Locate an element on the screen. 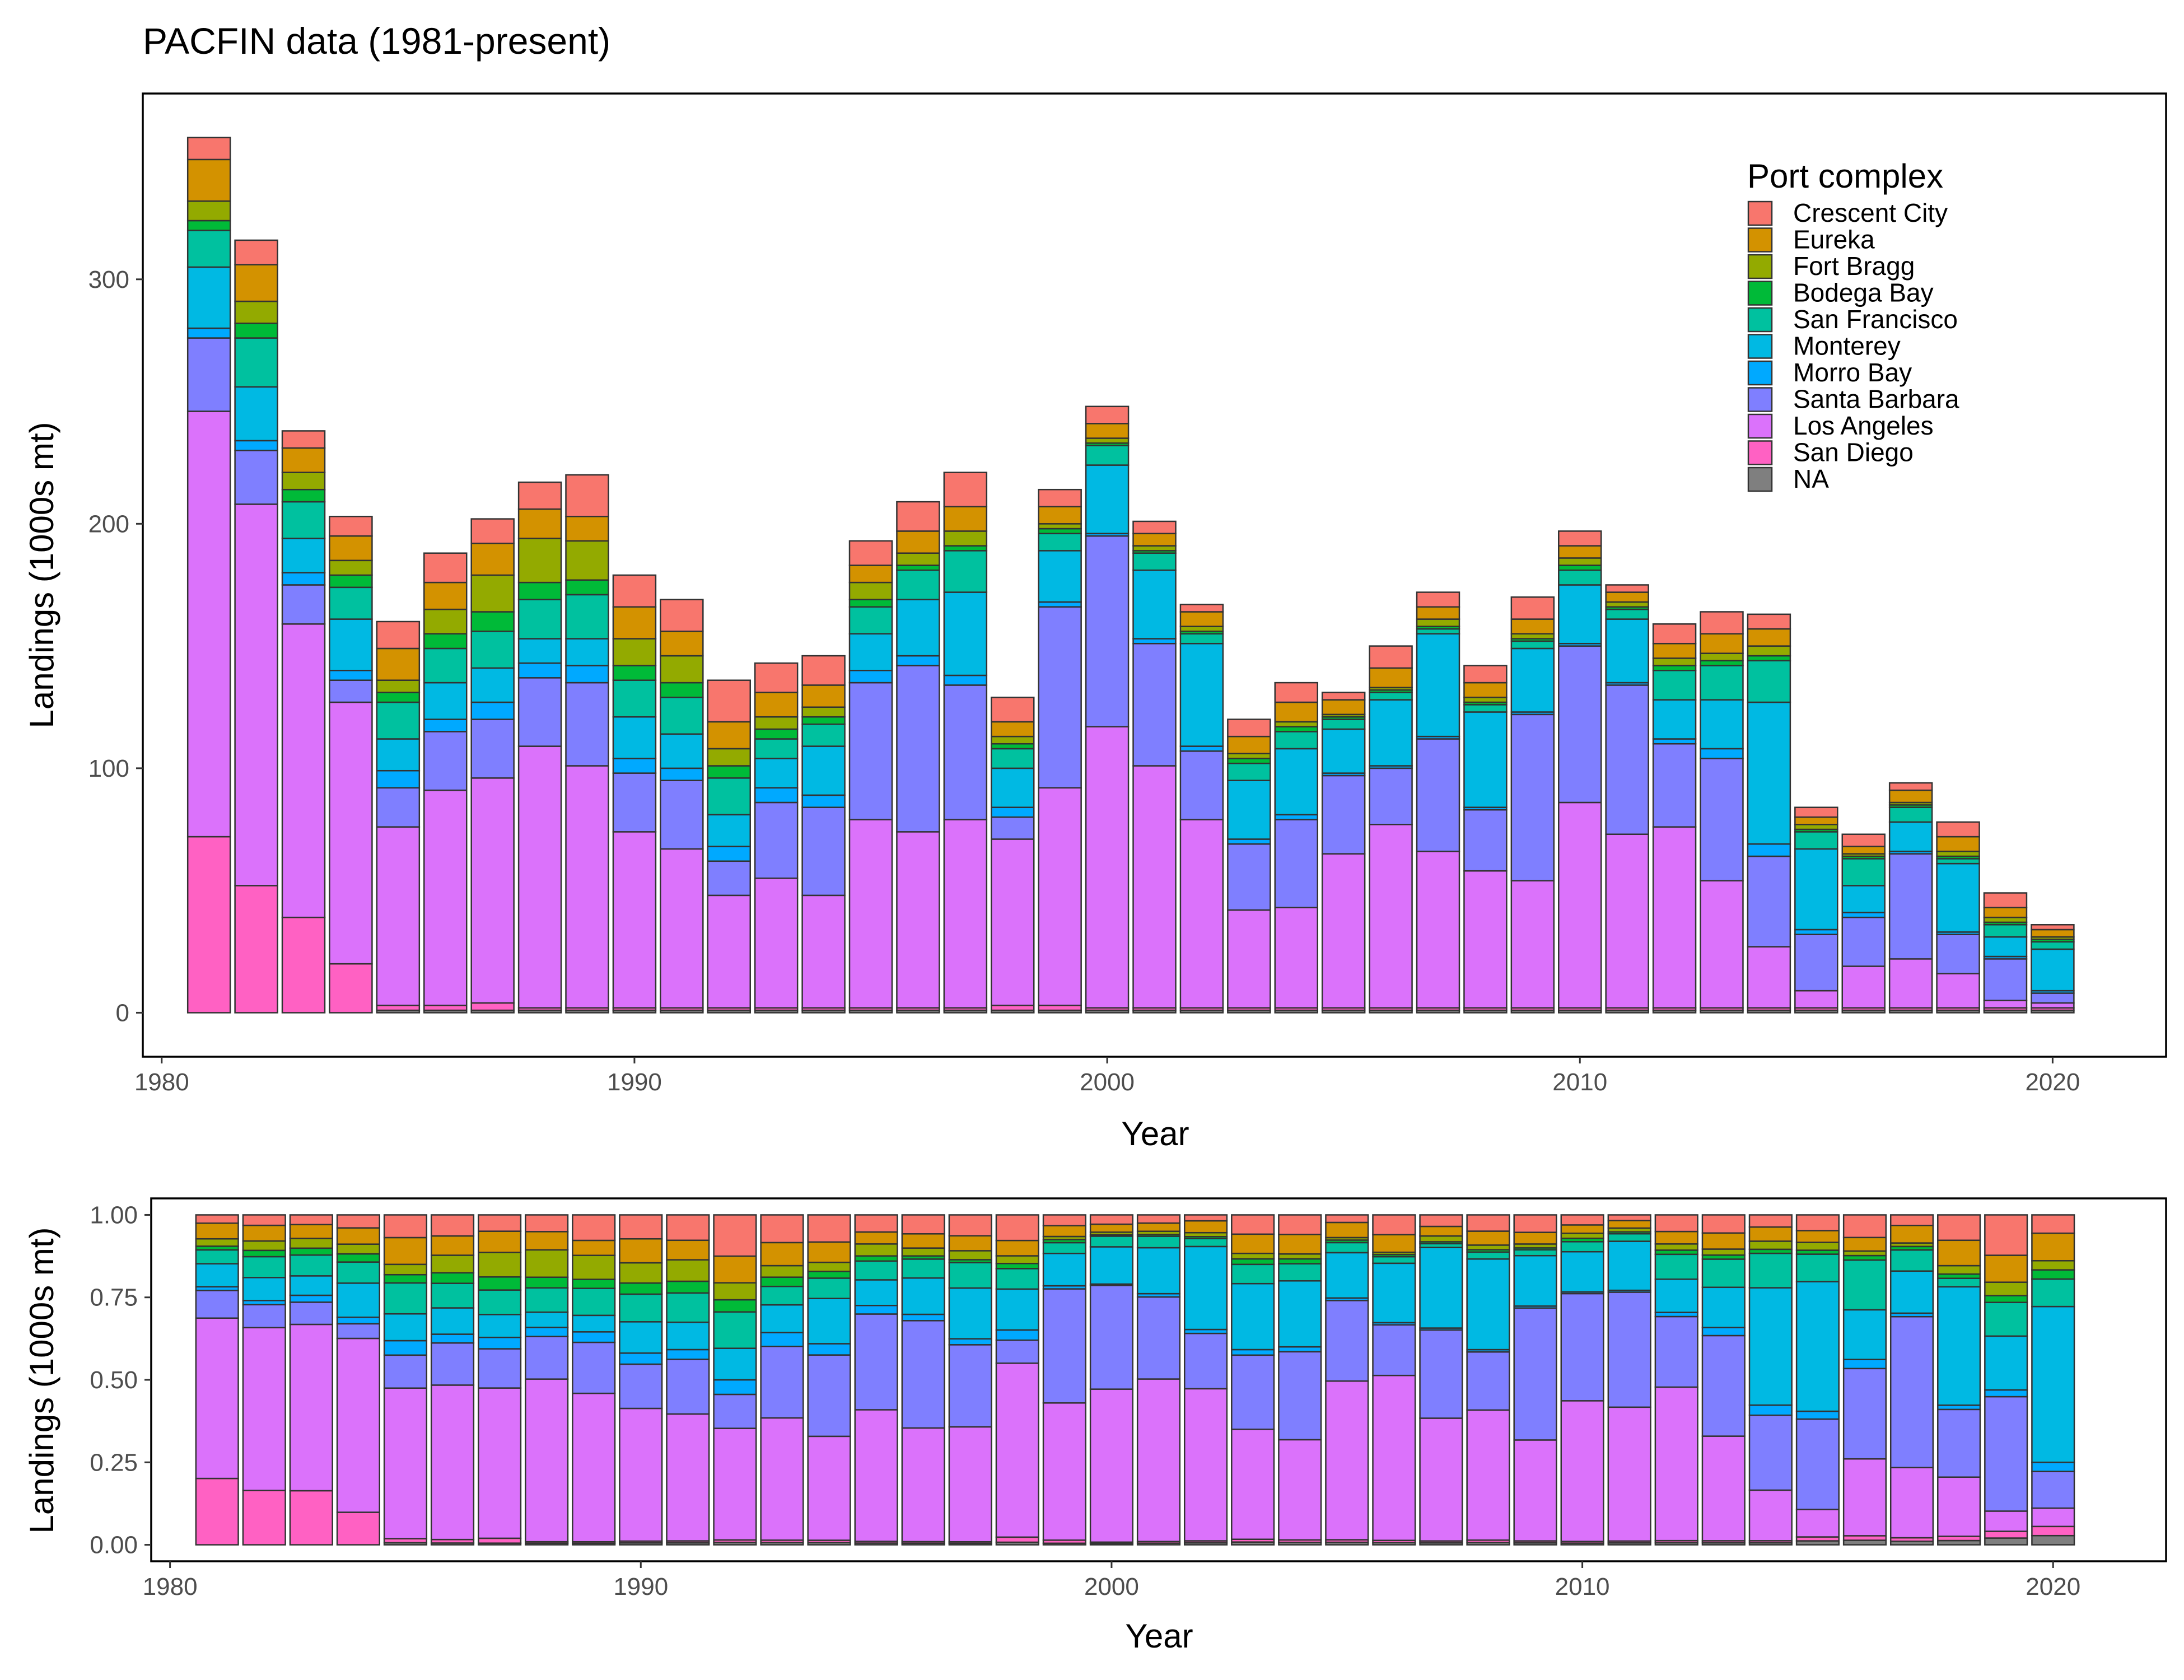 The height and width of the screenshot is (1680, 2184). prop-bar-1992-santa-barbara is located at coordinates (735, 1411).